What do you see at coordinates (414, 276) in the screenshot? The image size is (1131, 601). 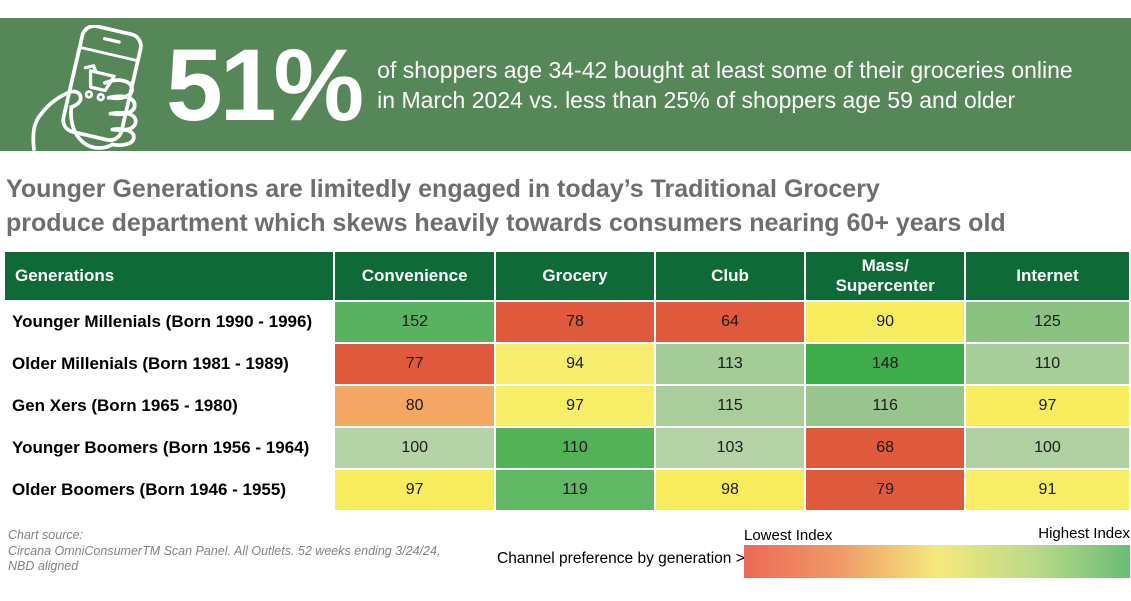 I see `column-header-convenience: Convenience` at bounding box center [414, 276].